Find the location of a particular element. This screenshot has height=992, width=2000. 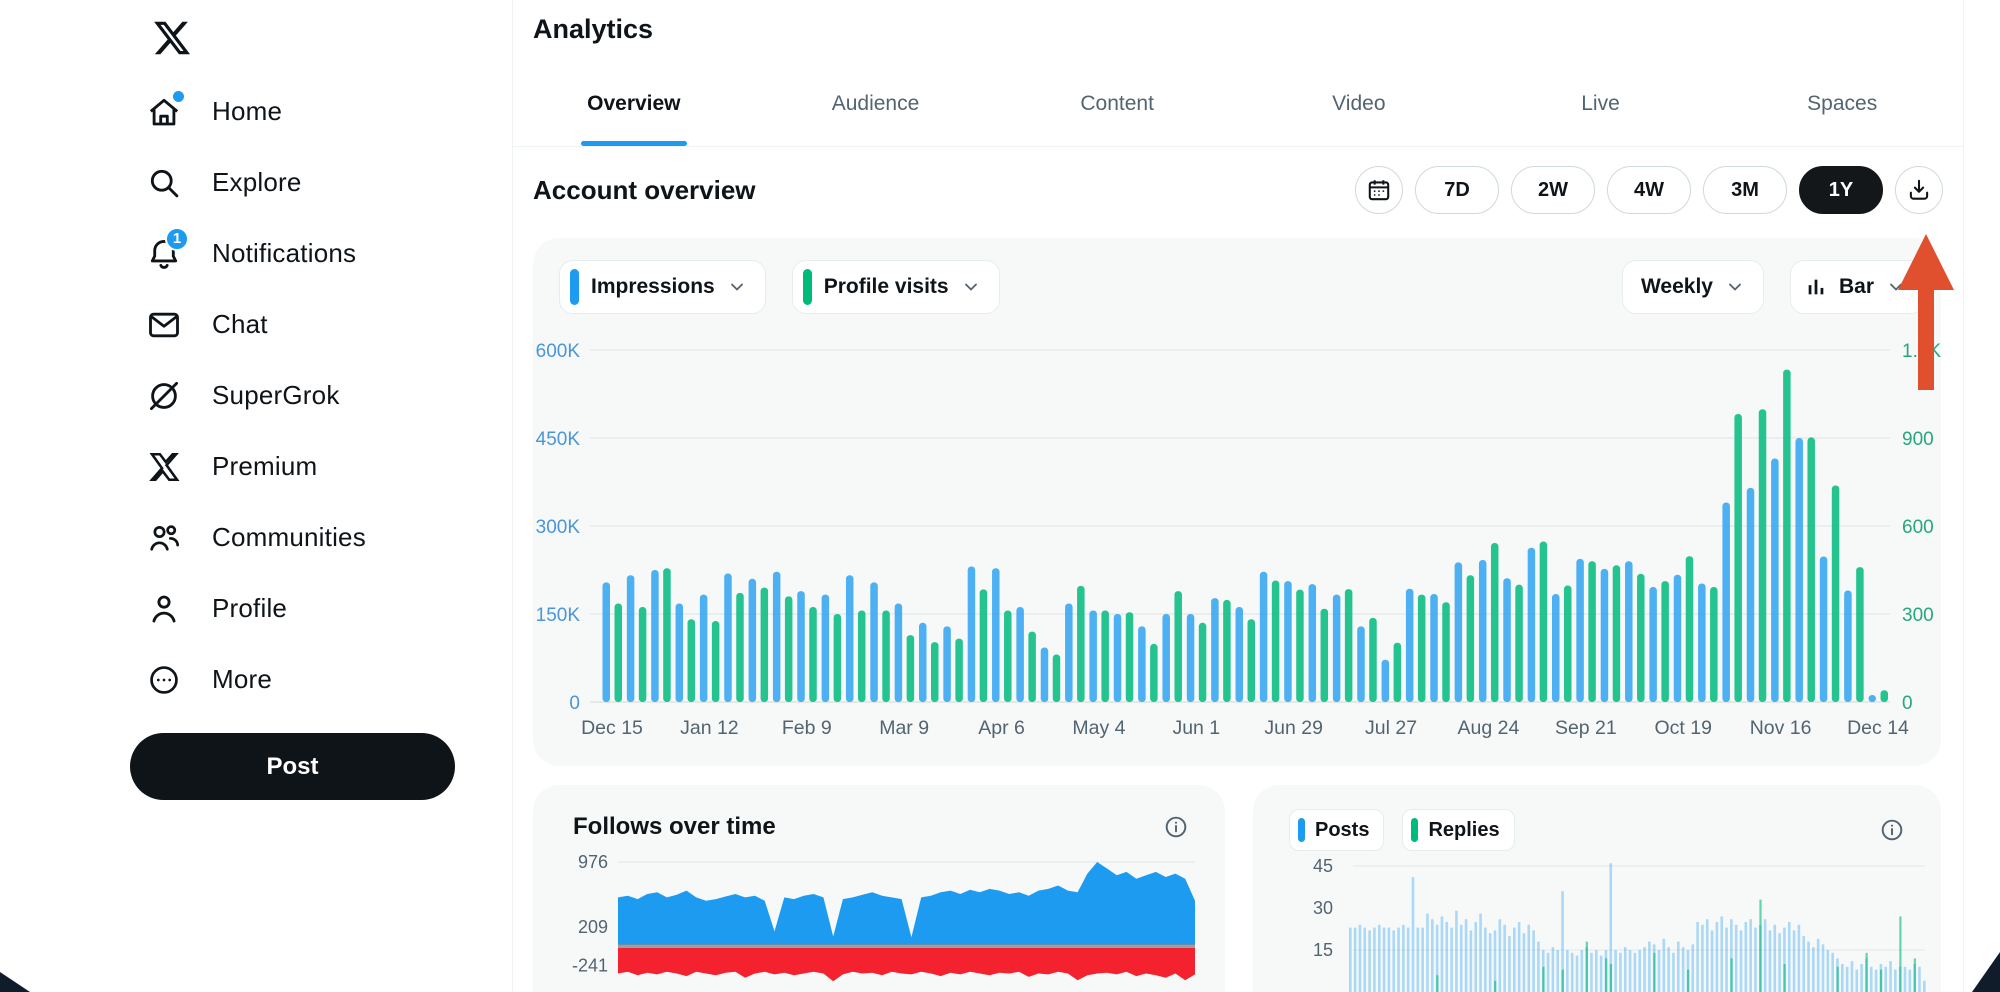

svg-text: Jun 29 is located at coordinates (1293, 728).